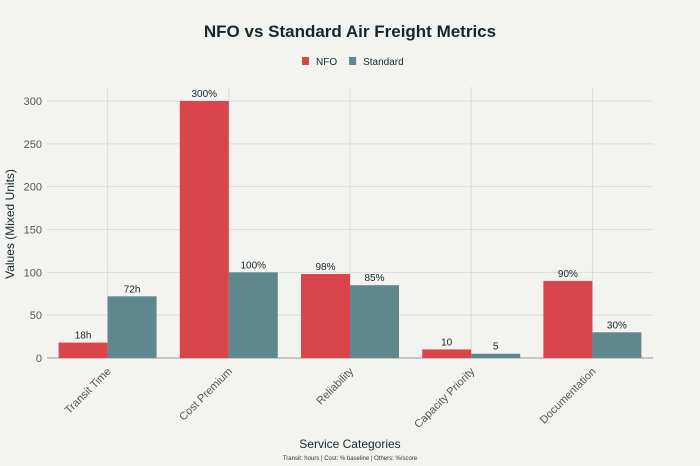  Describe the element at coordinates (36, 316) in the screenshot. I see `y-tick-label: 50` at that location.